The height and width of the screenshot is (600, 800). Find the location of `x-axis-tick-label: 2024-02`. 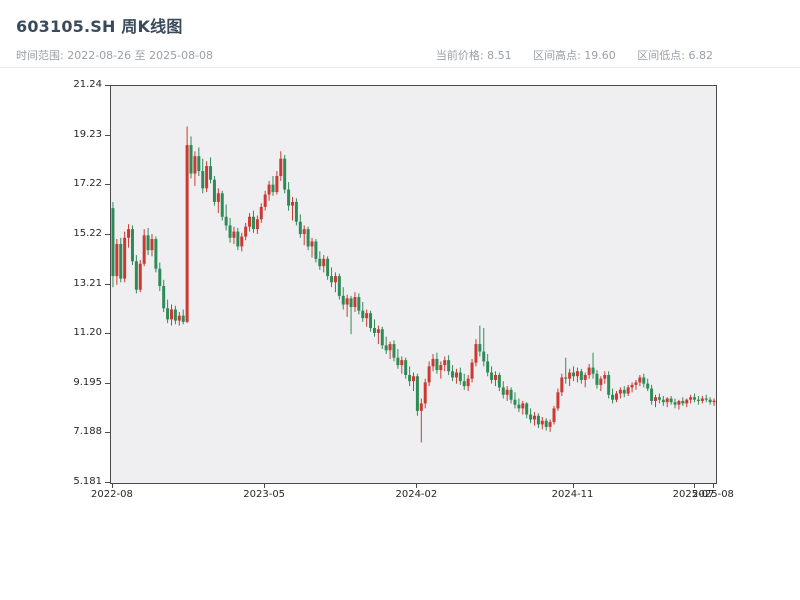

x-axis-tick-label: 2024-02 is located at coordinates (416, 494).